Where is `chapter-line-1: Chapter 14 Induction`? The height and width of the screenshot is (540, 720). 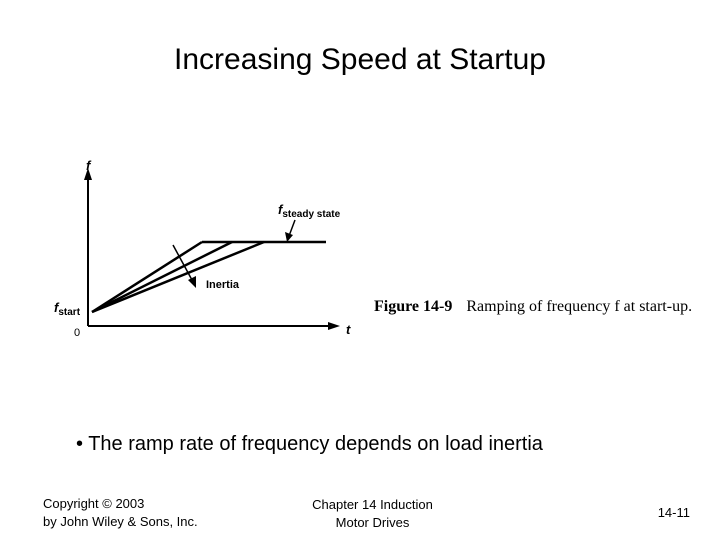
chapter-line-1: Chapter 14 Induction is located at coordinates (372, 504).